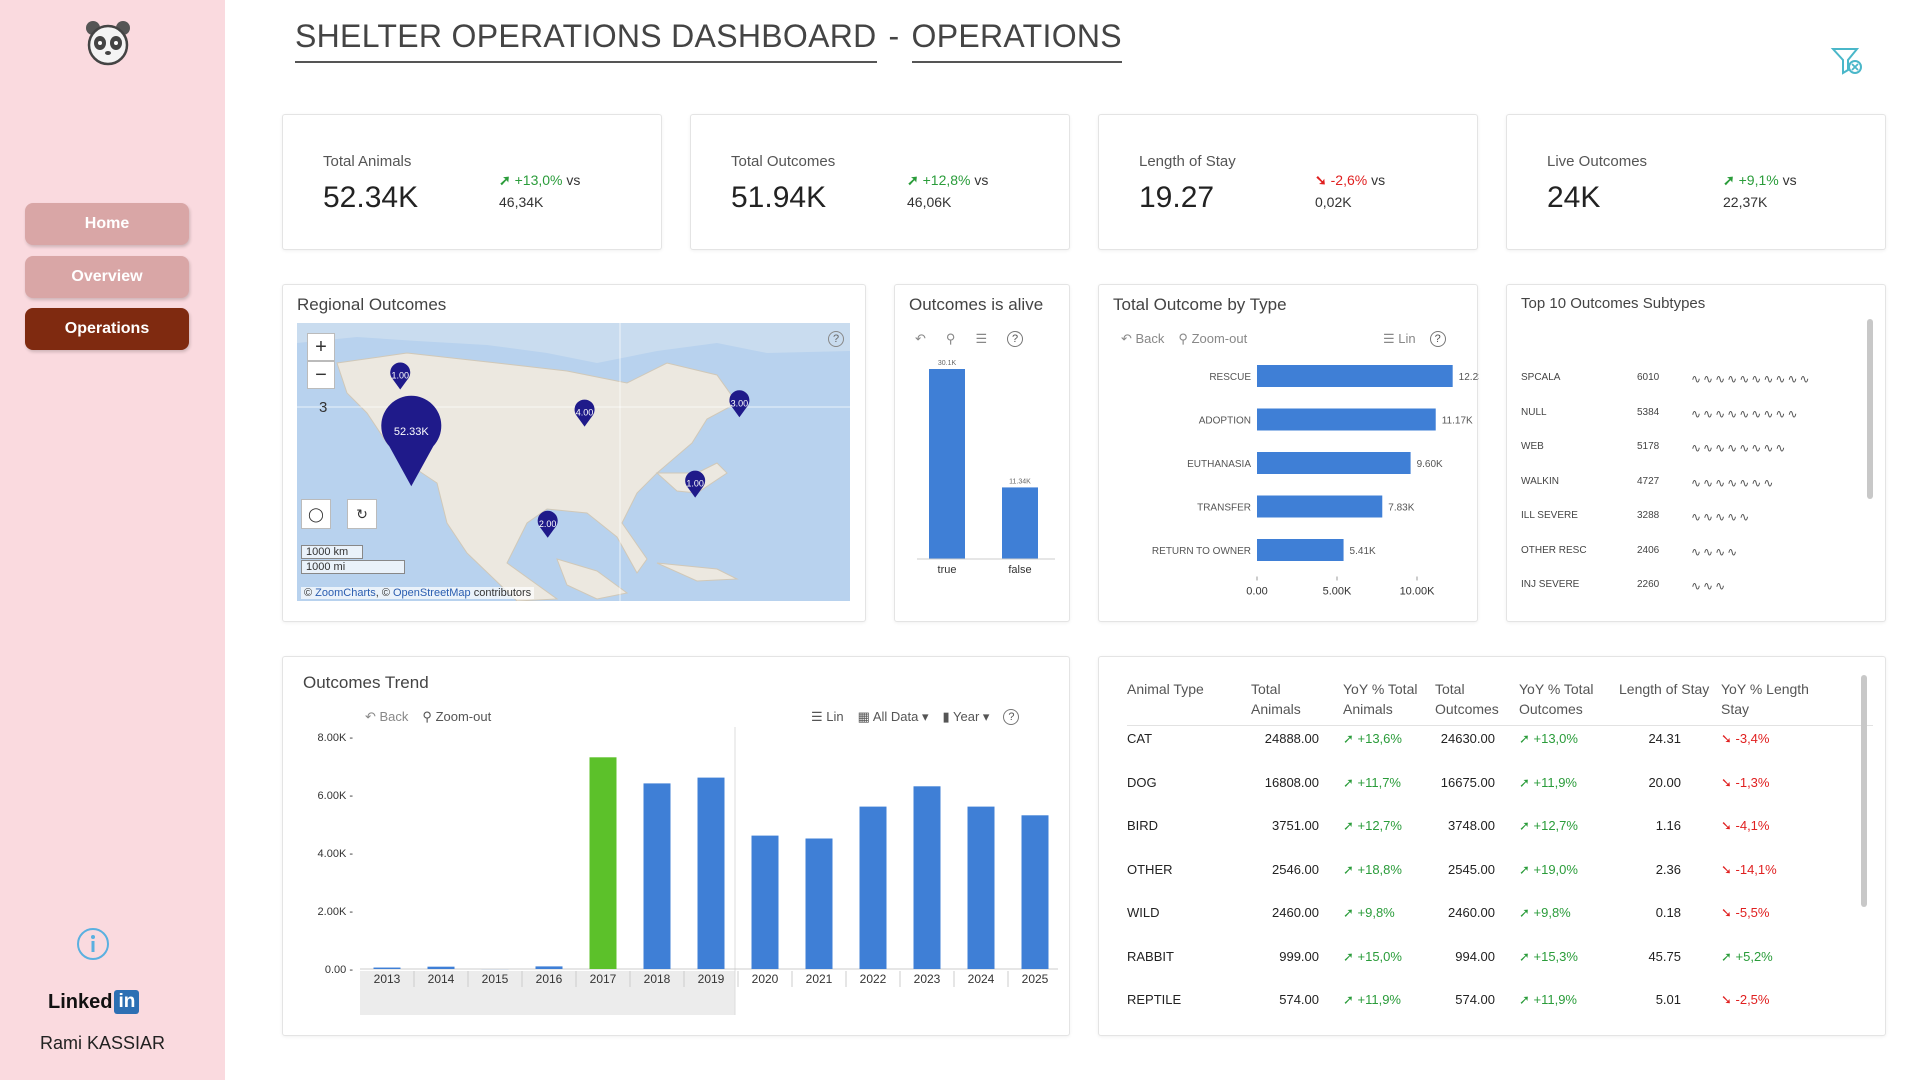 The width and height of the screenshot is (1920, 1080). I want to click on map-canvas: 52.33K 1.00 4.00 3.00 1.00 2.00, so click(573, 462).